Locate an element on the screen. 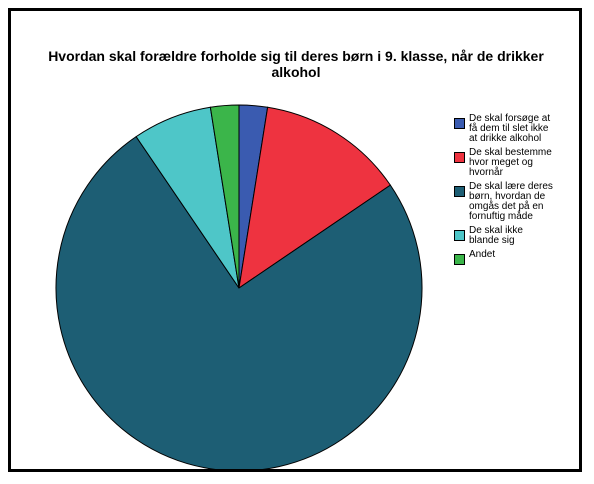  legend-label: De skal bestemme hvor meget og hvornår is located at coordinates (510, 162).